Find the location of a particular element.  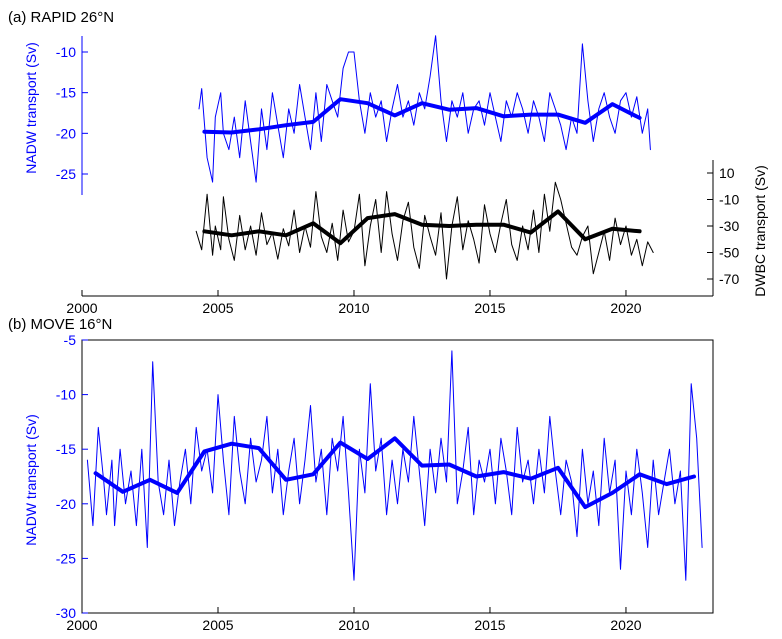

panel-b-left-y-tick-label: -15 is located at coordinates (66, 449).